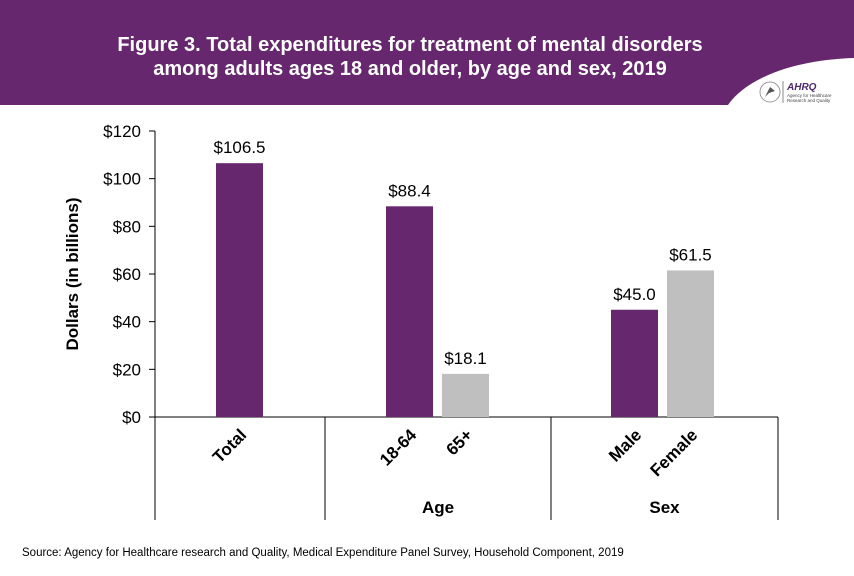 The width and height of the screenshot is (854, 576). I want to click on category-label: 18-64, so click(398, 447).